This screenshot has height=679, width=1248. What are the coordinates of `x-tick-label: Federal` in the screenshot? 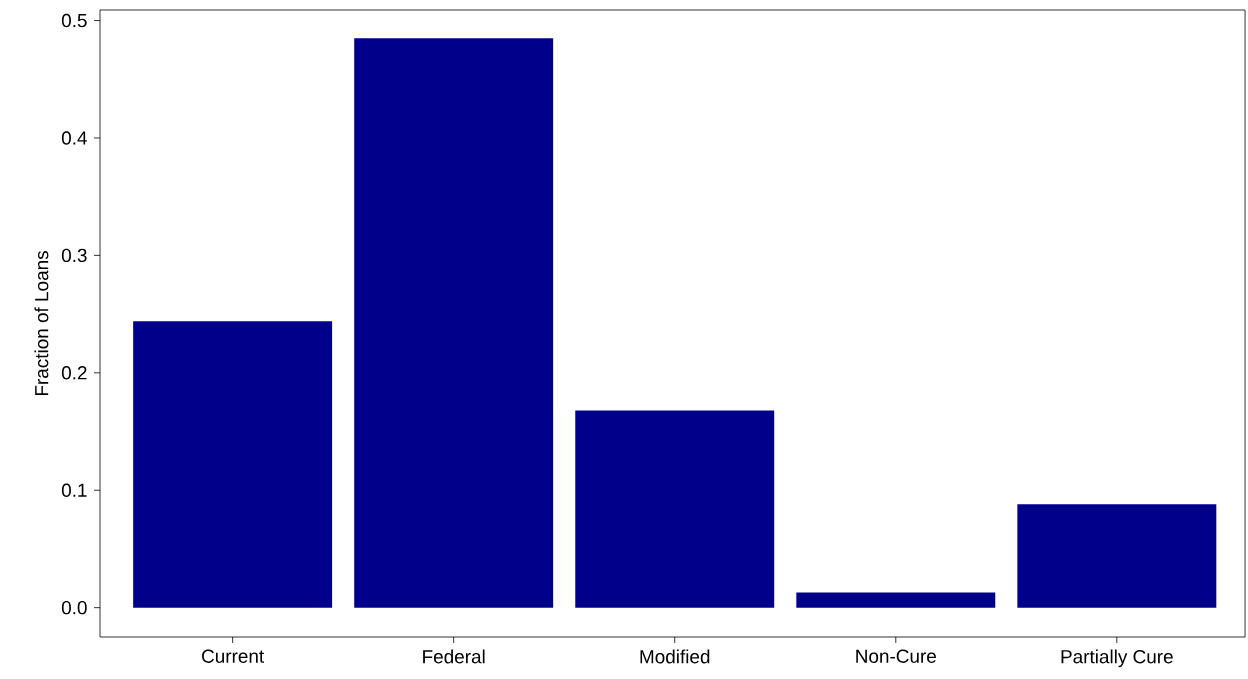 It's located at (454, 656).